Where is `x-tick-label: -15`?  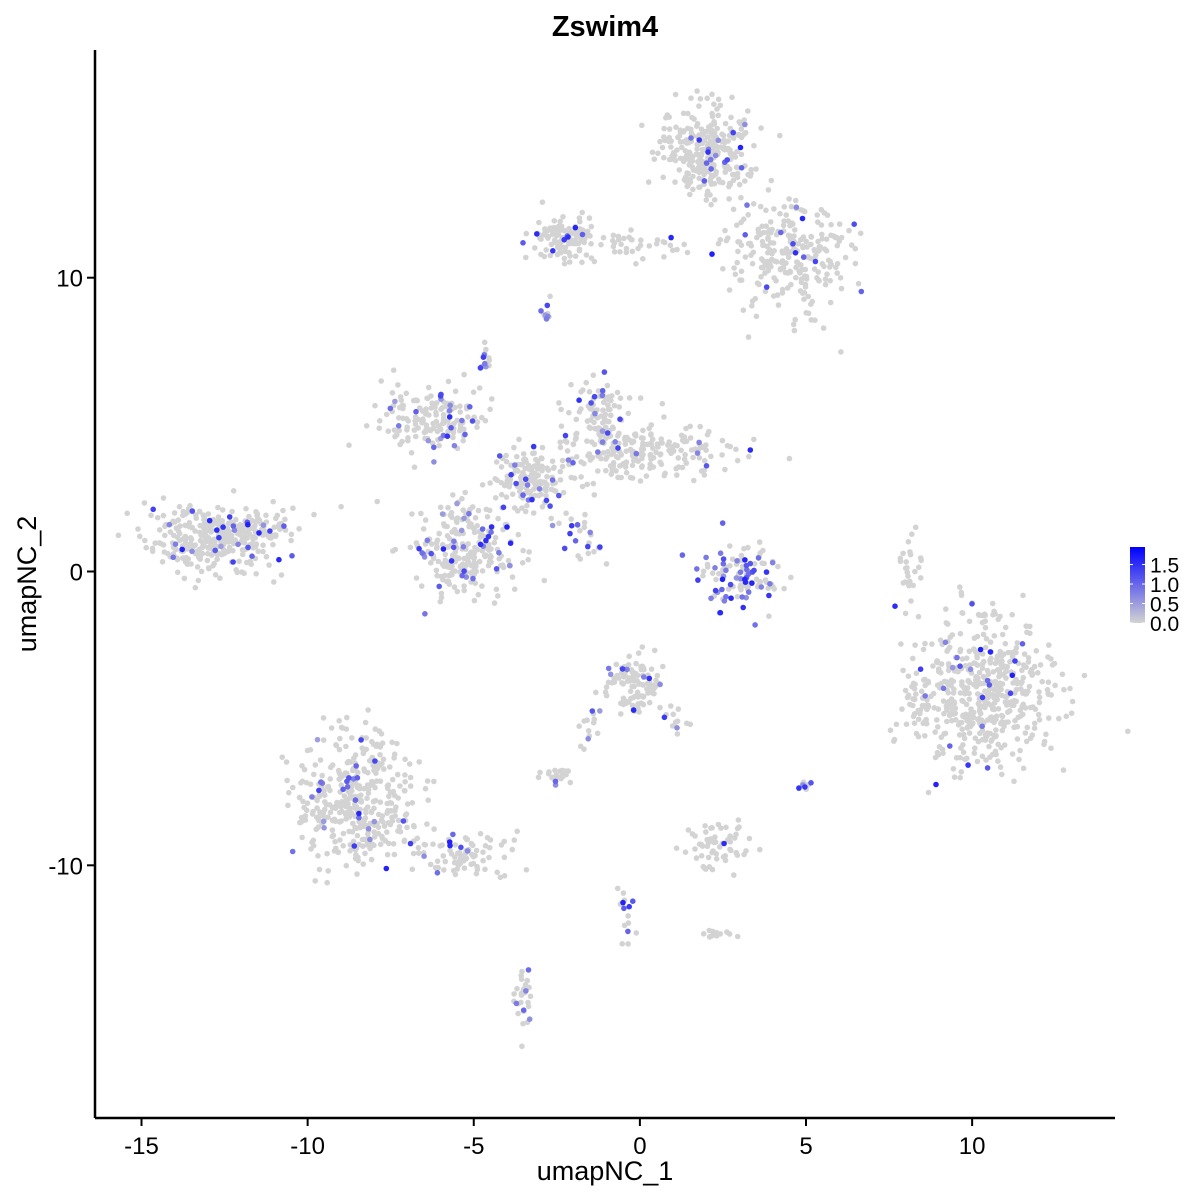 x-tick-label: -15 is located at coordinates (141, 1146).